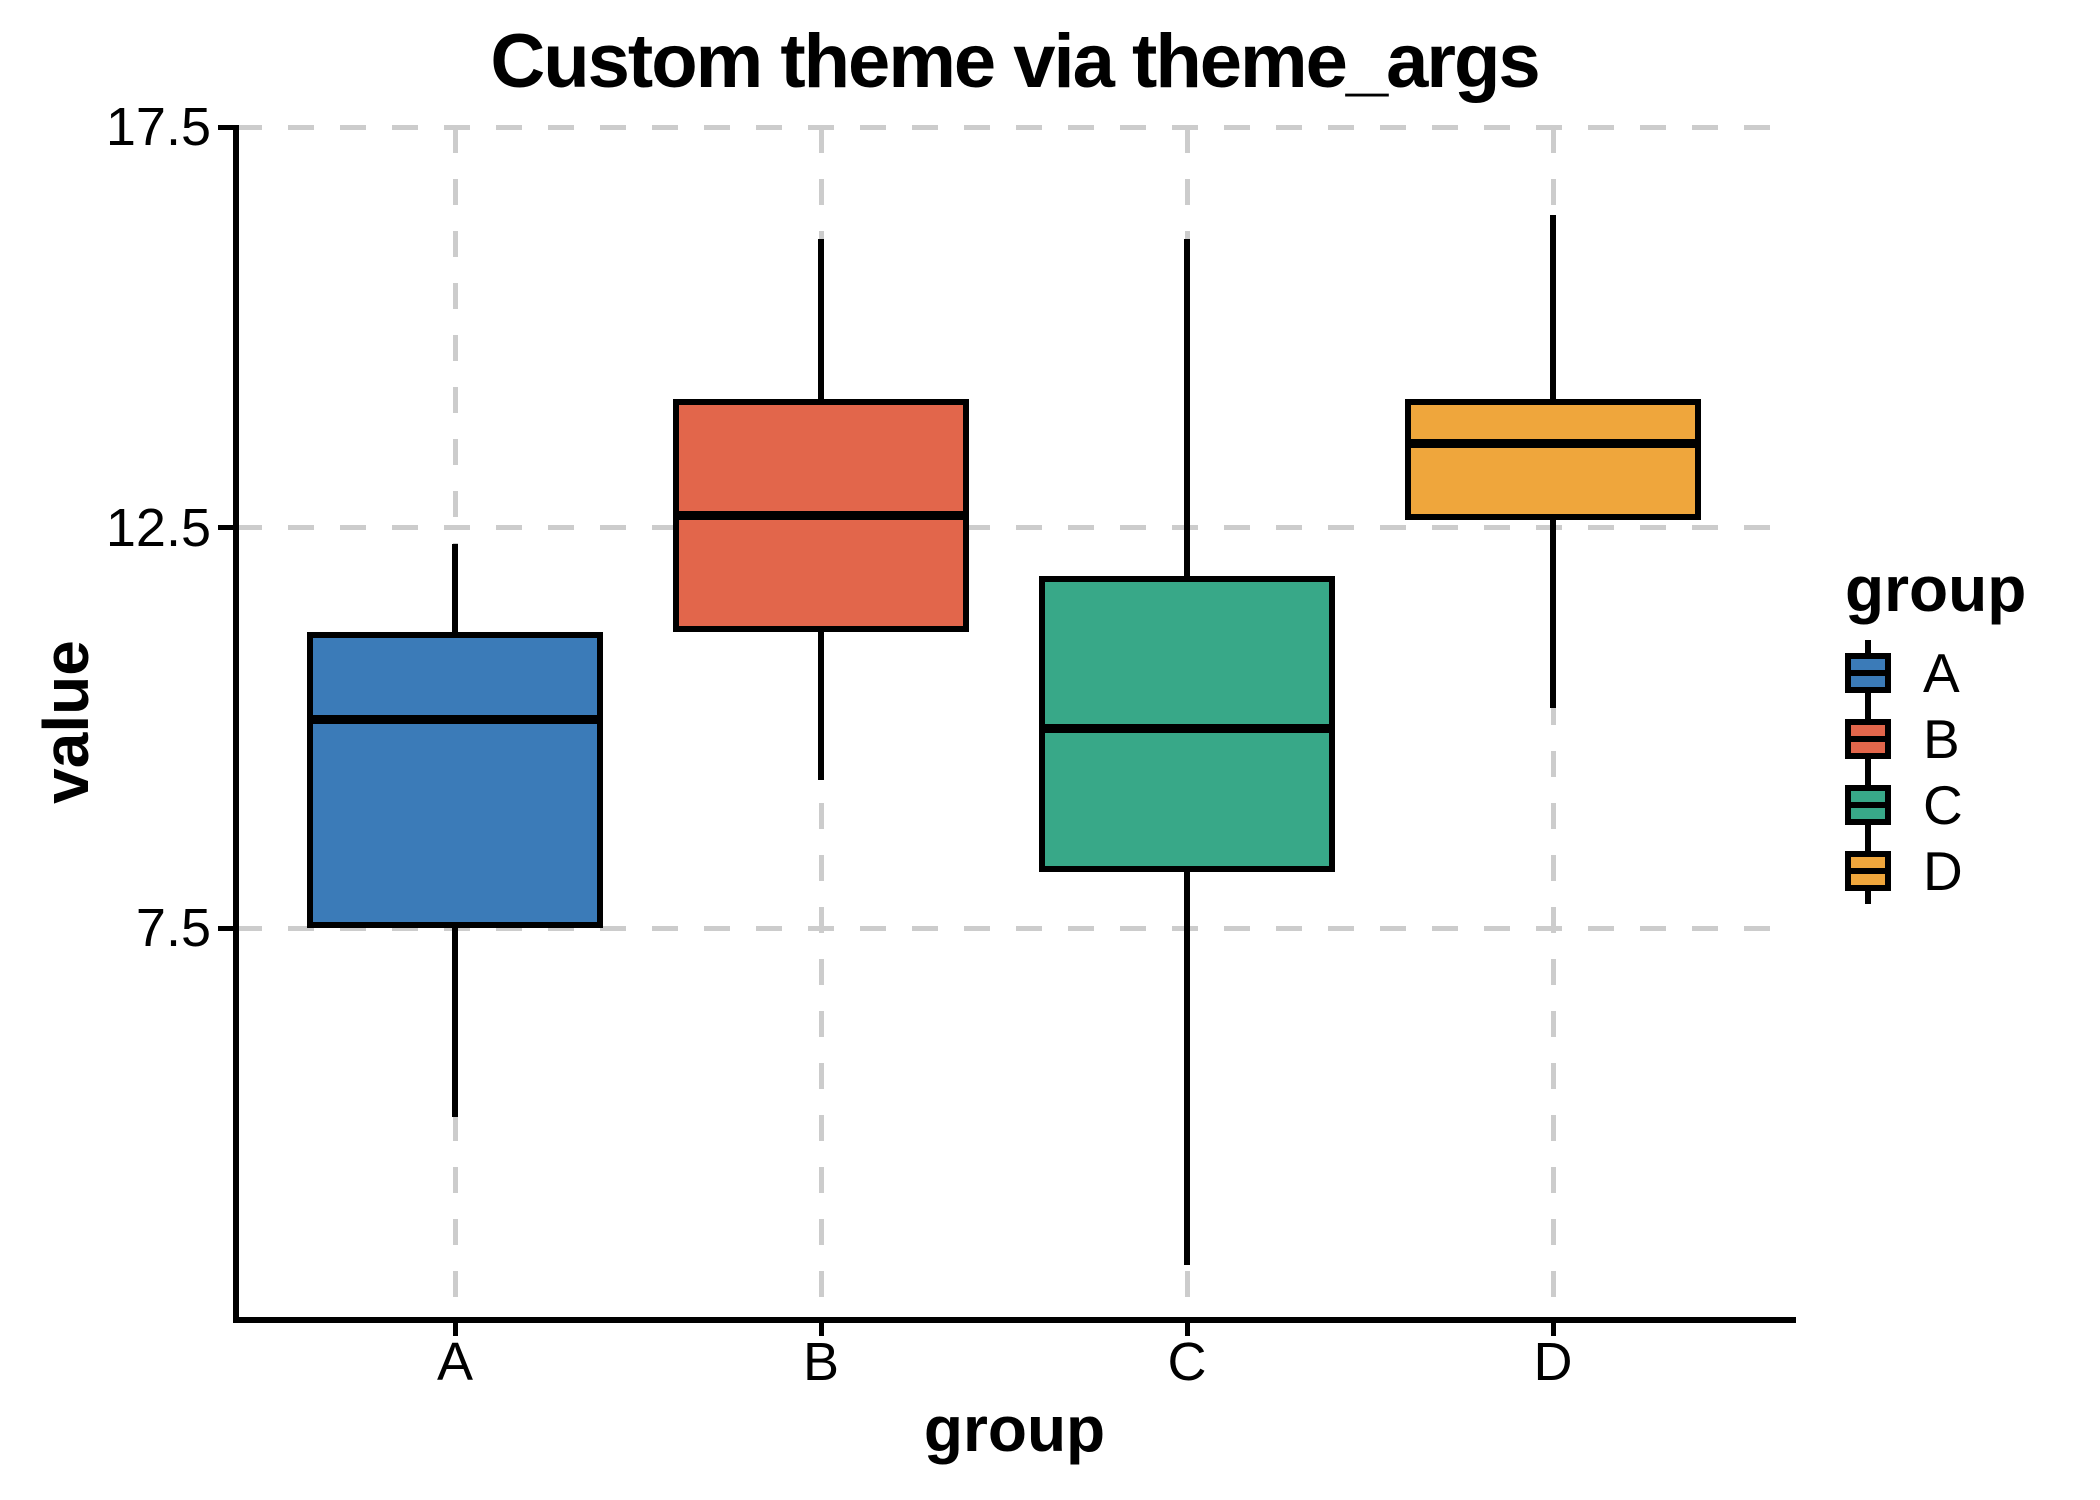 The height and width of the screenshot is (1500, 2100). Describe the element at coordinates (1936, 589) in the screenshot. I see `legend-title: group` at that location.